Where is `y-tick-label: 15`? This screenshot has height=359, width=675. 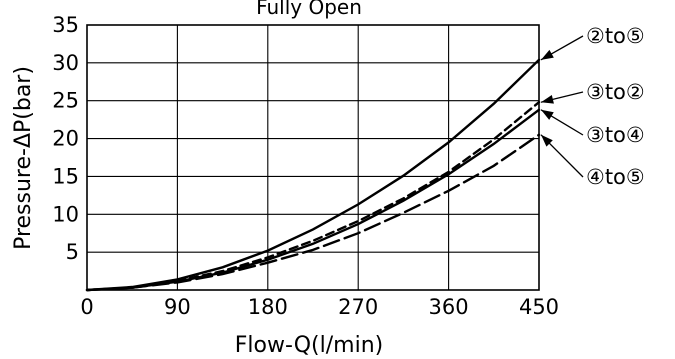
y-tick-label: 15 is located at coordinates (65, 176).